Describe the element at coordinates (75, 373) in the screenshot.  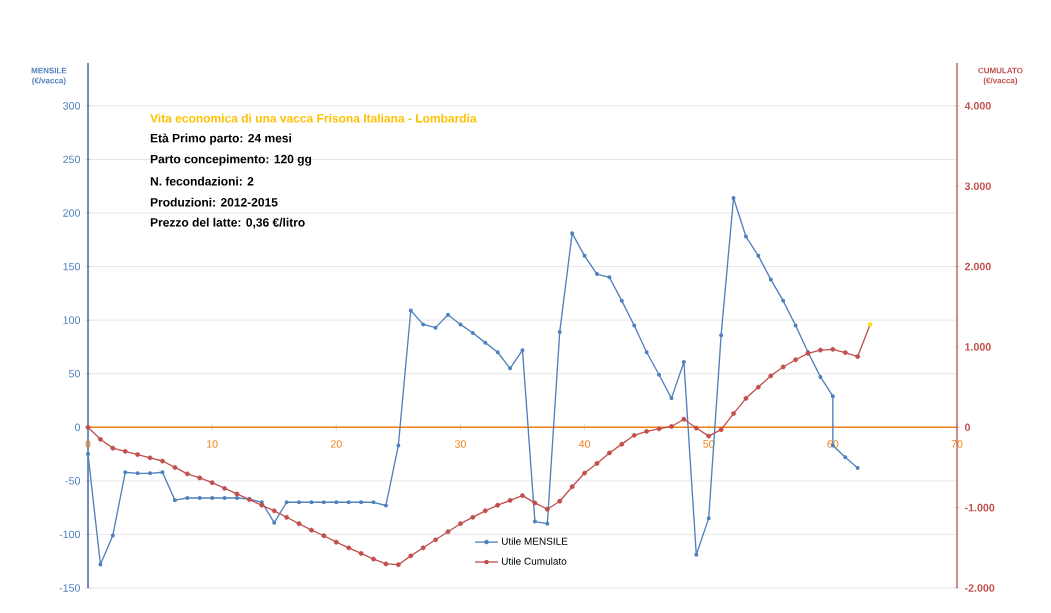
I see `y-tick-label: 50` at that location.